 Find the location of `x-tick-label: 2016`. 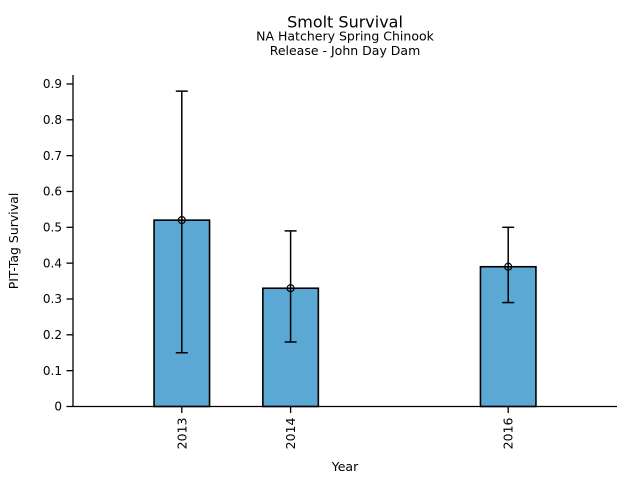

x-tick-label: 2016 is located at coordinates (508, 433).